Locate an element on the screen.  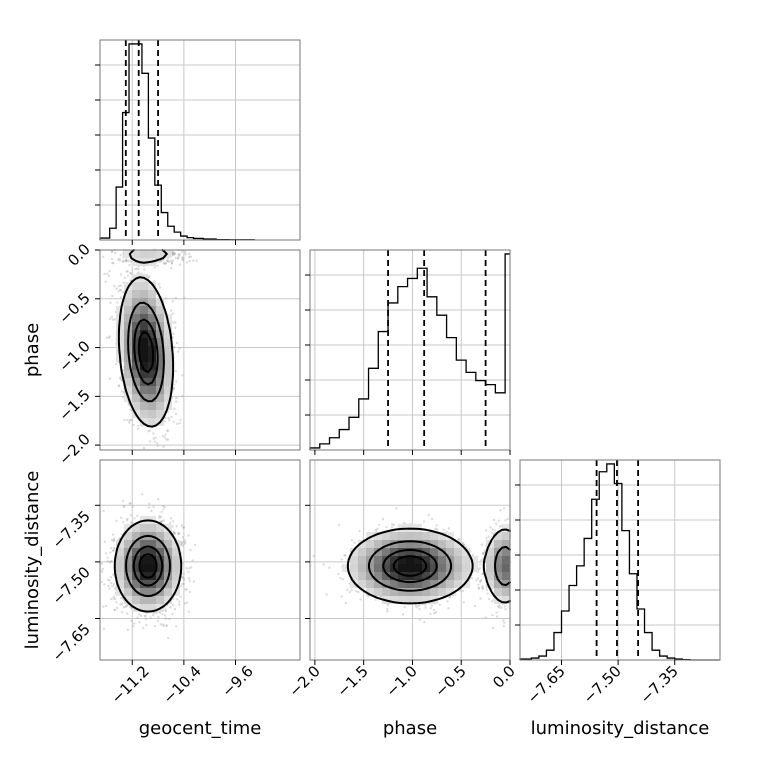
panel-distance-vs-phase is located at coordinates (408, 562).